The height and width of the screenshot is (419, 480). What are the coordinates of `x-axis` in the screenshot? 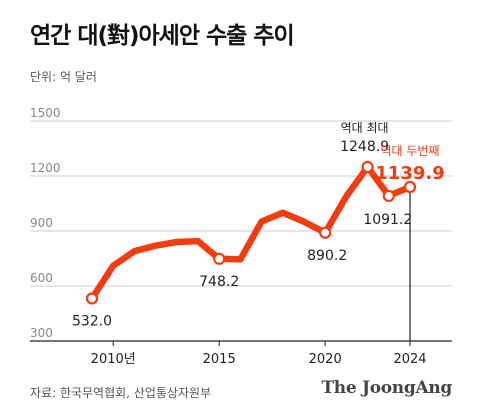 It's located at (241, 343).